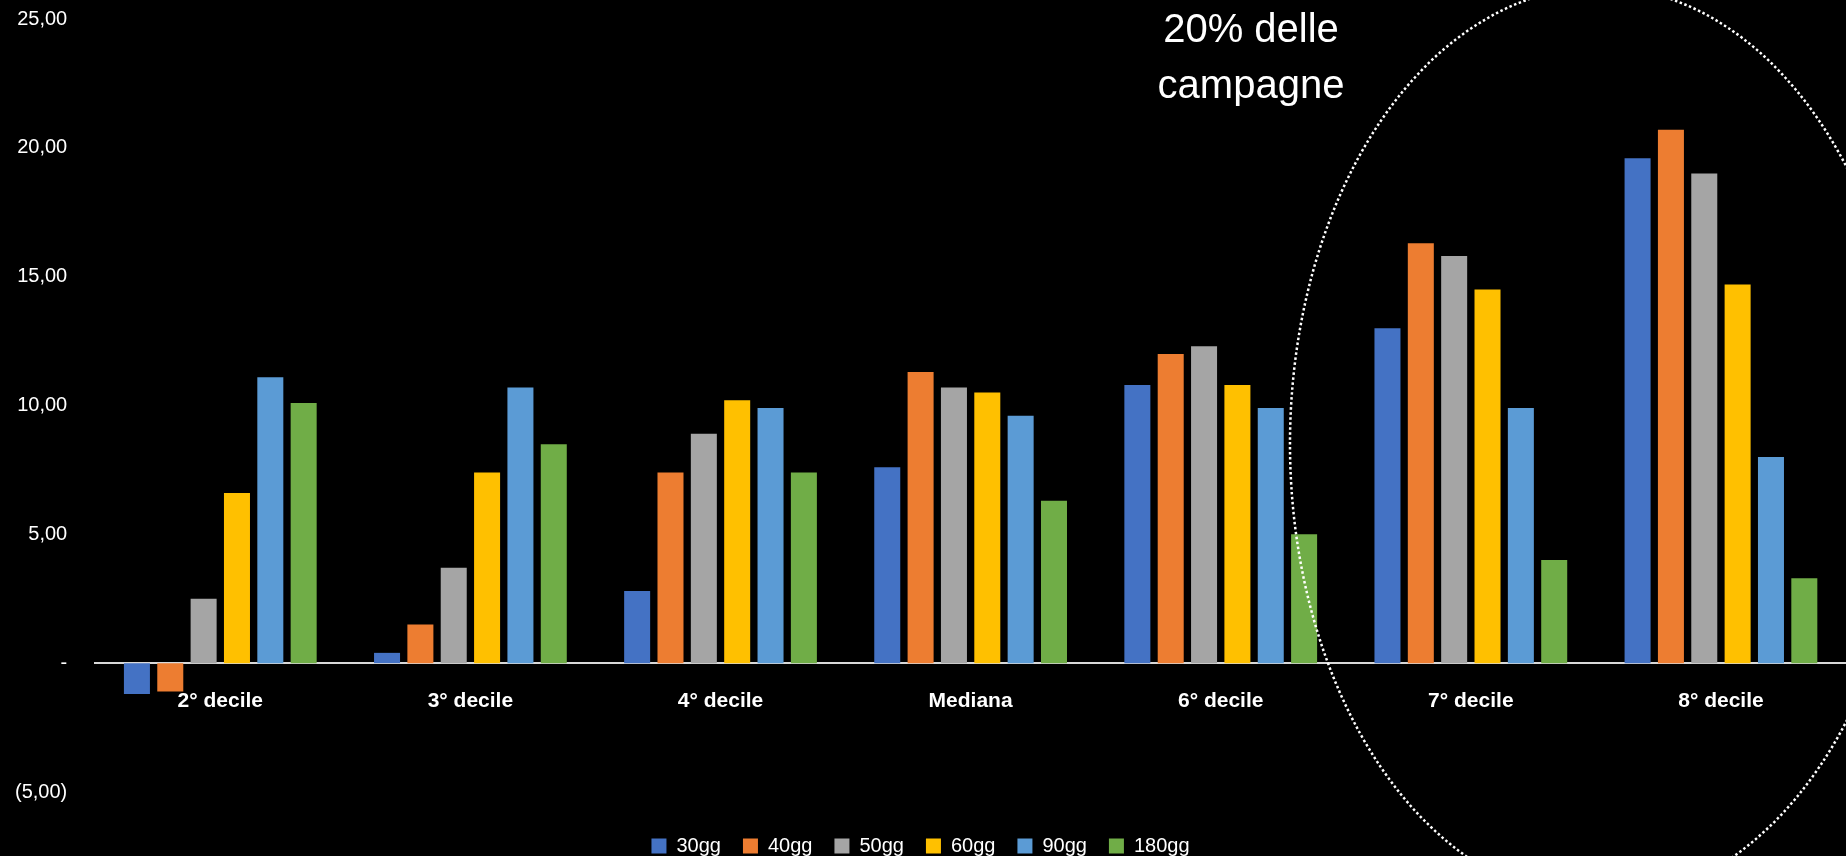 This screenshot has height=856, width=1846. Describe the element at coordinates (220, 699) in the screenshot. I see `x-tick-label: 2° decile` at that location.